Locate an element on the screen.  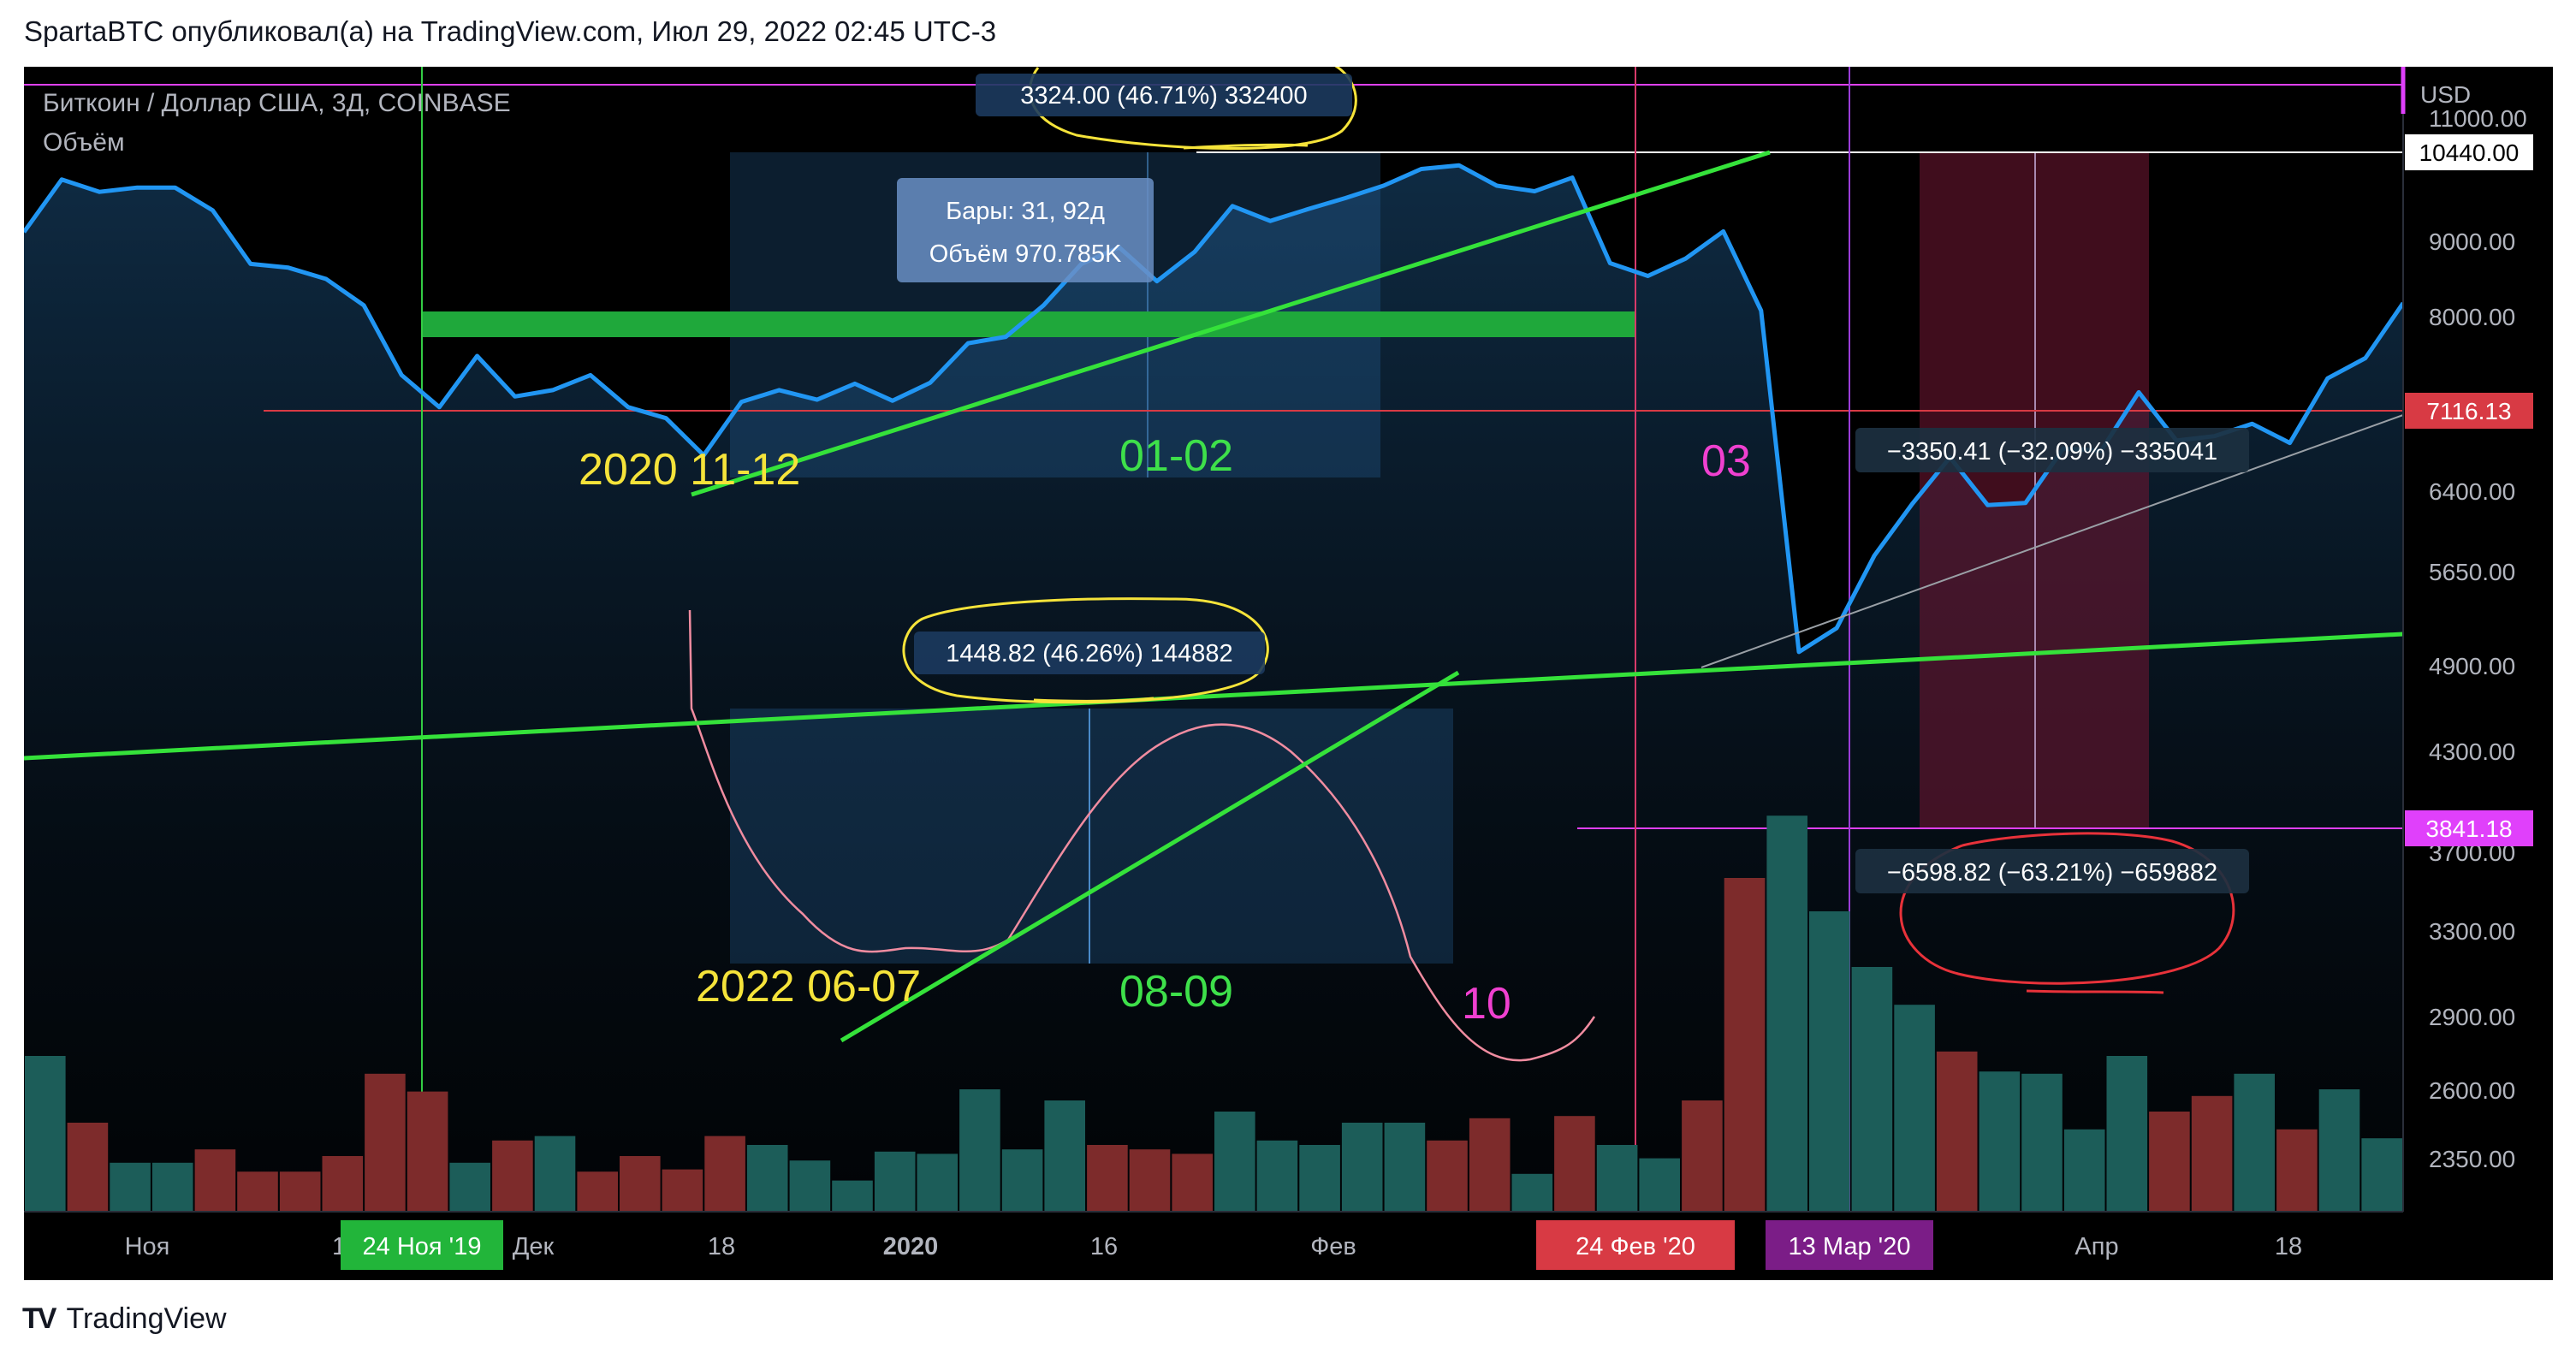
y-tick-label: 4900.00 is located at coordinates (2472, 666).